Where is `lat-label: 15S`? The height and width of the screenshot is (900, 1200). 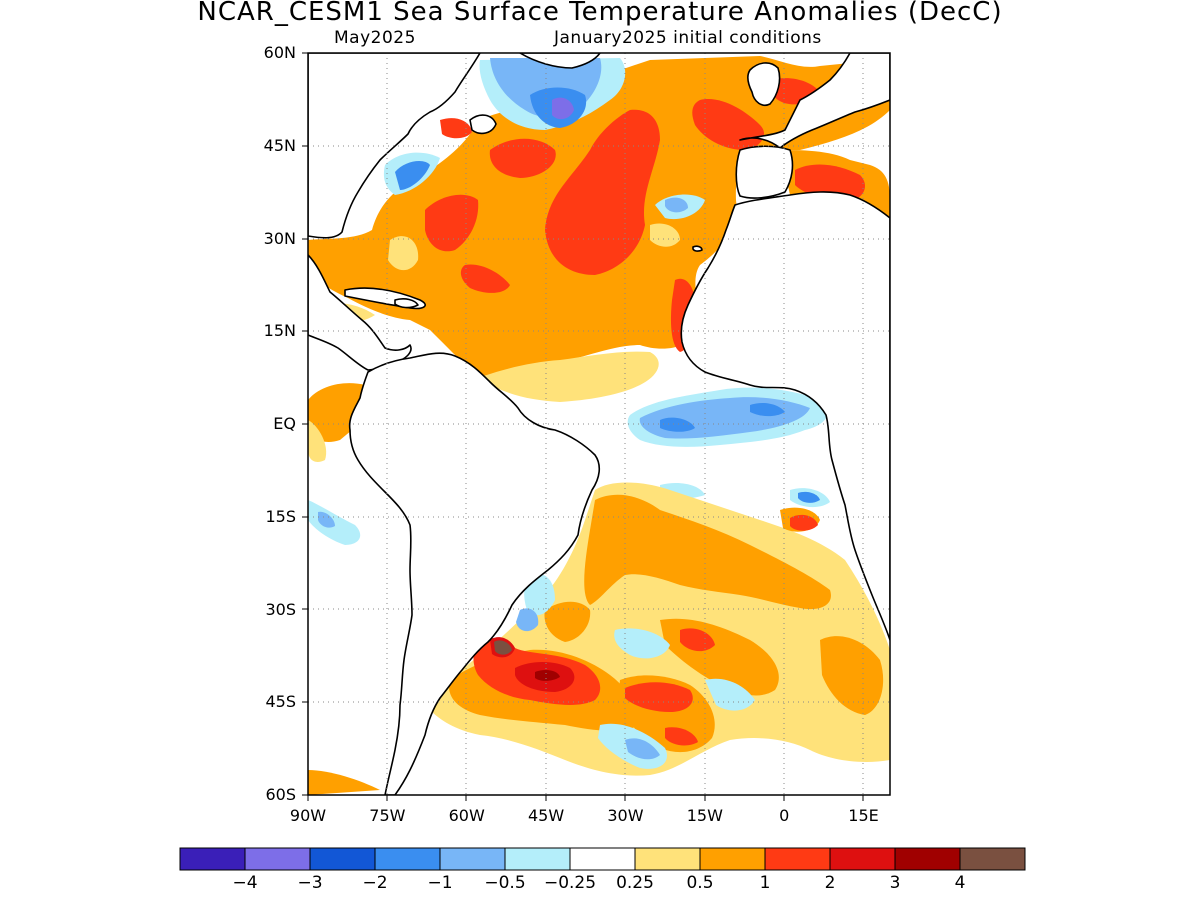 lat-label: 15S is located at coordinates (280, 516).